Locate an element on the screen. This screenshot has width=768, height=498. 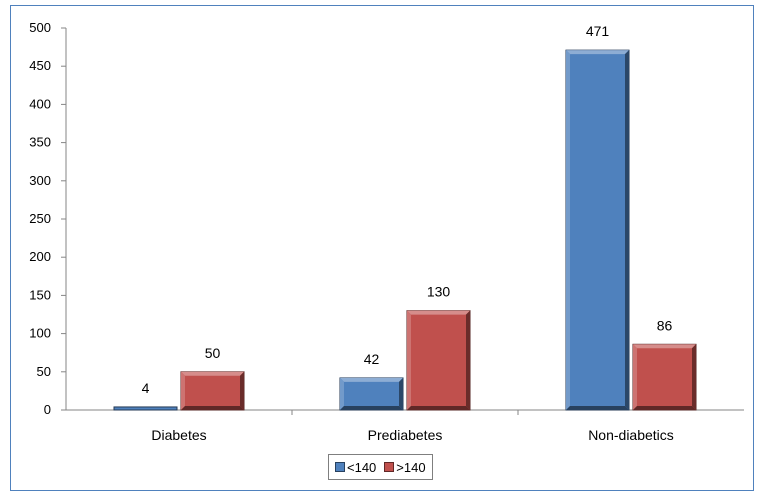
x-tick-label-0: Diabetes is located at coordinates (178, 435).